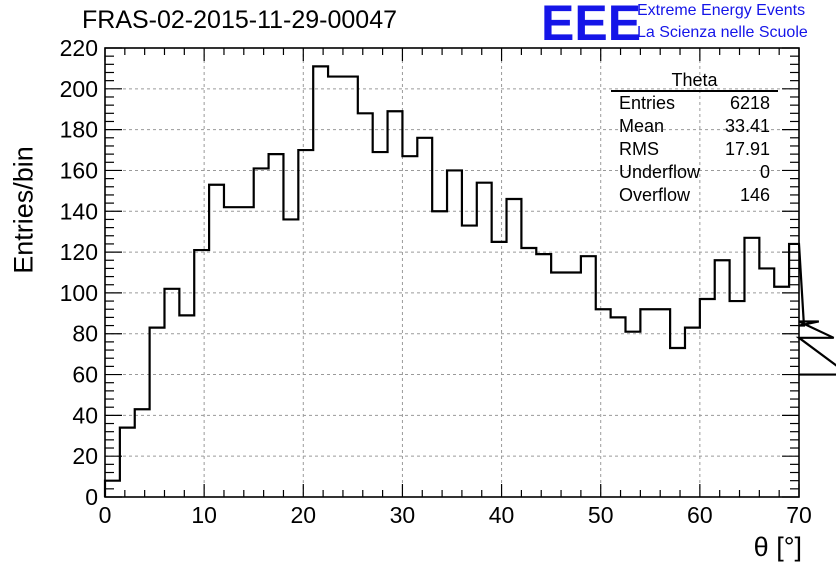  Describe the element at coordinates (655, 195) in the screenshot. I see `stats-label: Overflow` at that location.